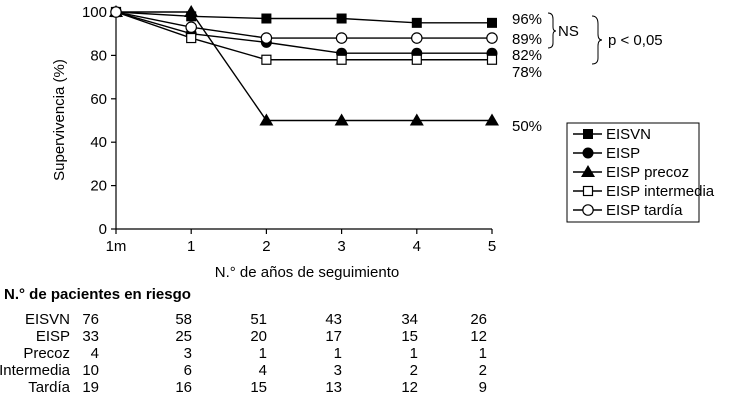 Image resolution: width=730 pixels, height=405 pixels. What do you see at coordinates (492, 246) in the screenshot?
I see `x-tick-label: 5` at bounding box center [492, 246].